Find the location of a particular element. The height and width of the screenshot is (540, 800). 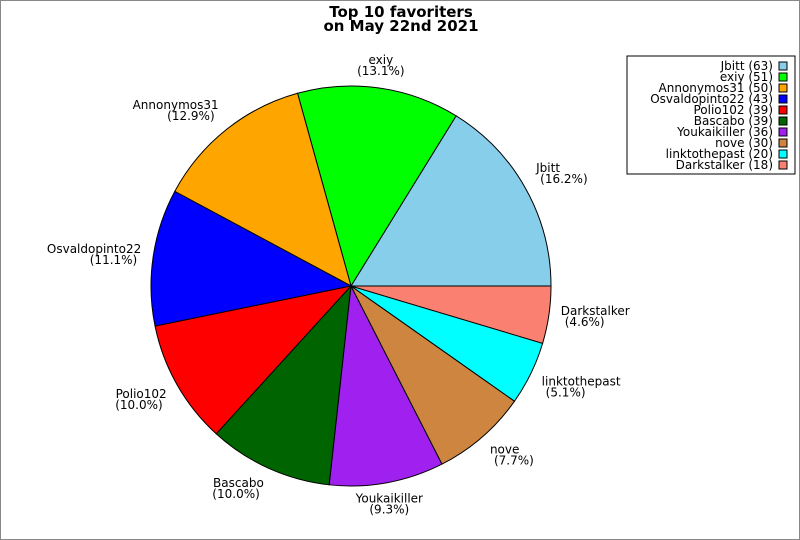

slice-label-name: Jbitt is located at coordinates (547, 168).